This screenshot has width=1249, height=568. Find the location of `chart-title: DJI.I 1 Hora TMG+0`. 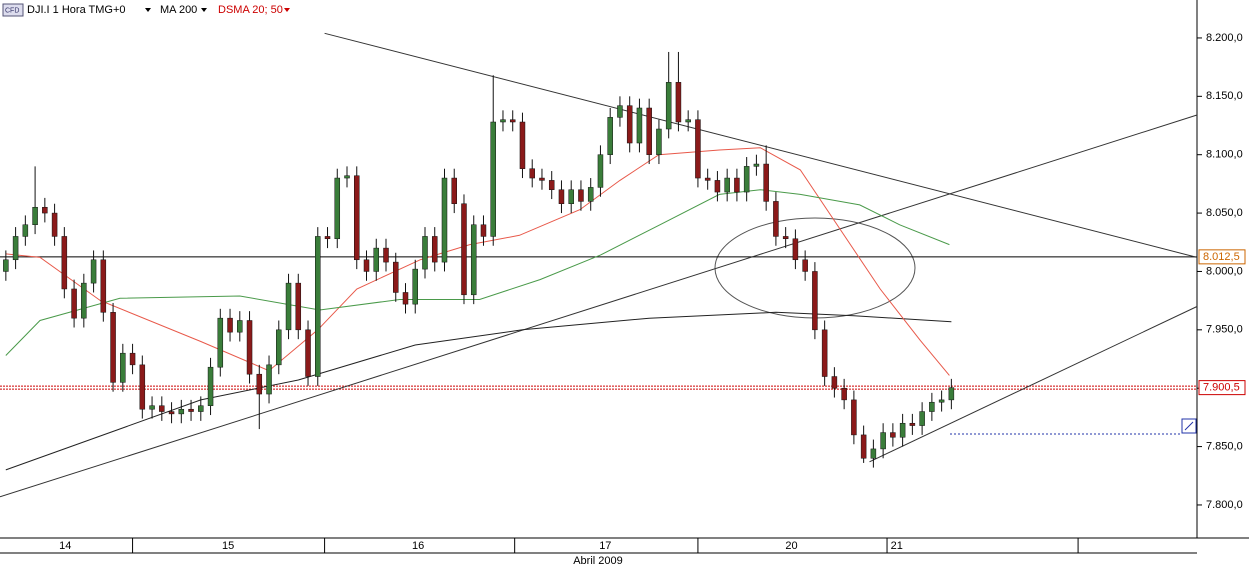

chart-title: DJI.I 1 Hora TMG+0 is located at coordinates (76, 10).